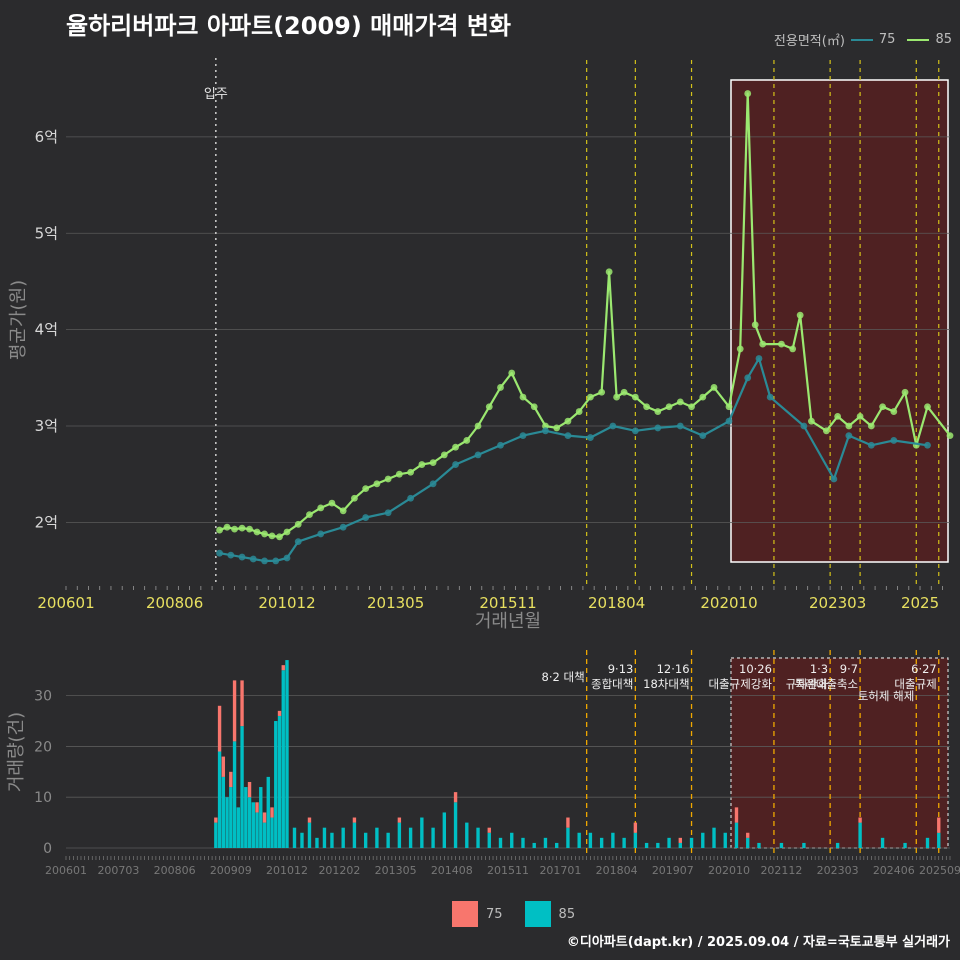 Image resolution: width=960 pixels, height=960 pixels. Describe the element at coordinates (563, 677) in the screenshot. I see `policy-annotation-label: 8·2 대책` at that location.